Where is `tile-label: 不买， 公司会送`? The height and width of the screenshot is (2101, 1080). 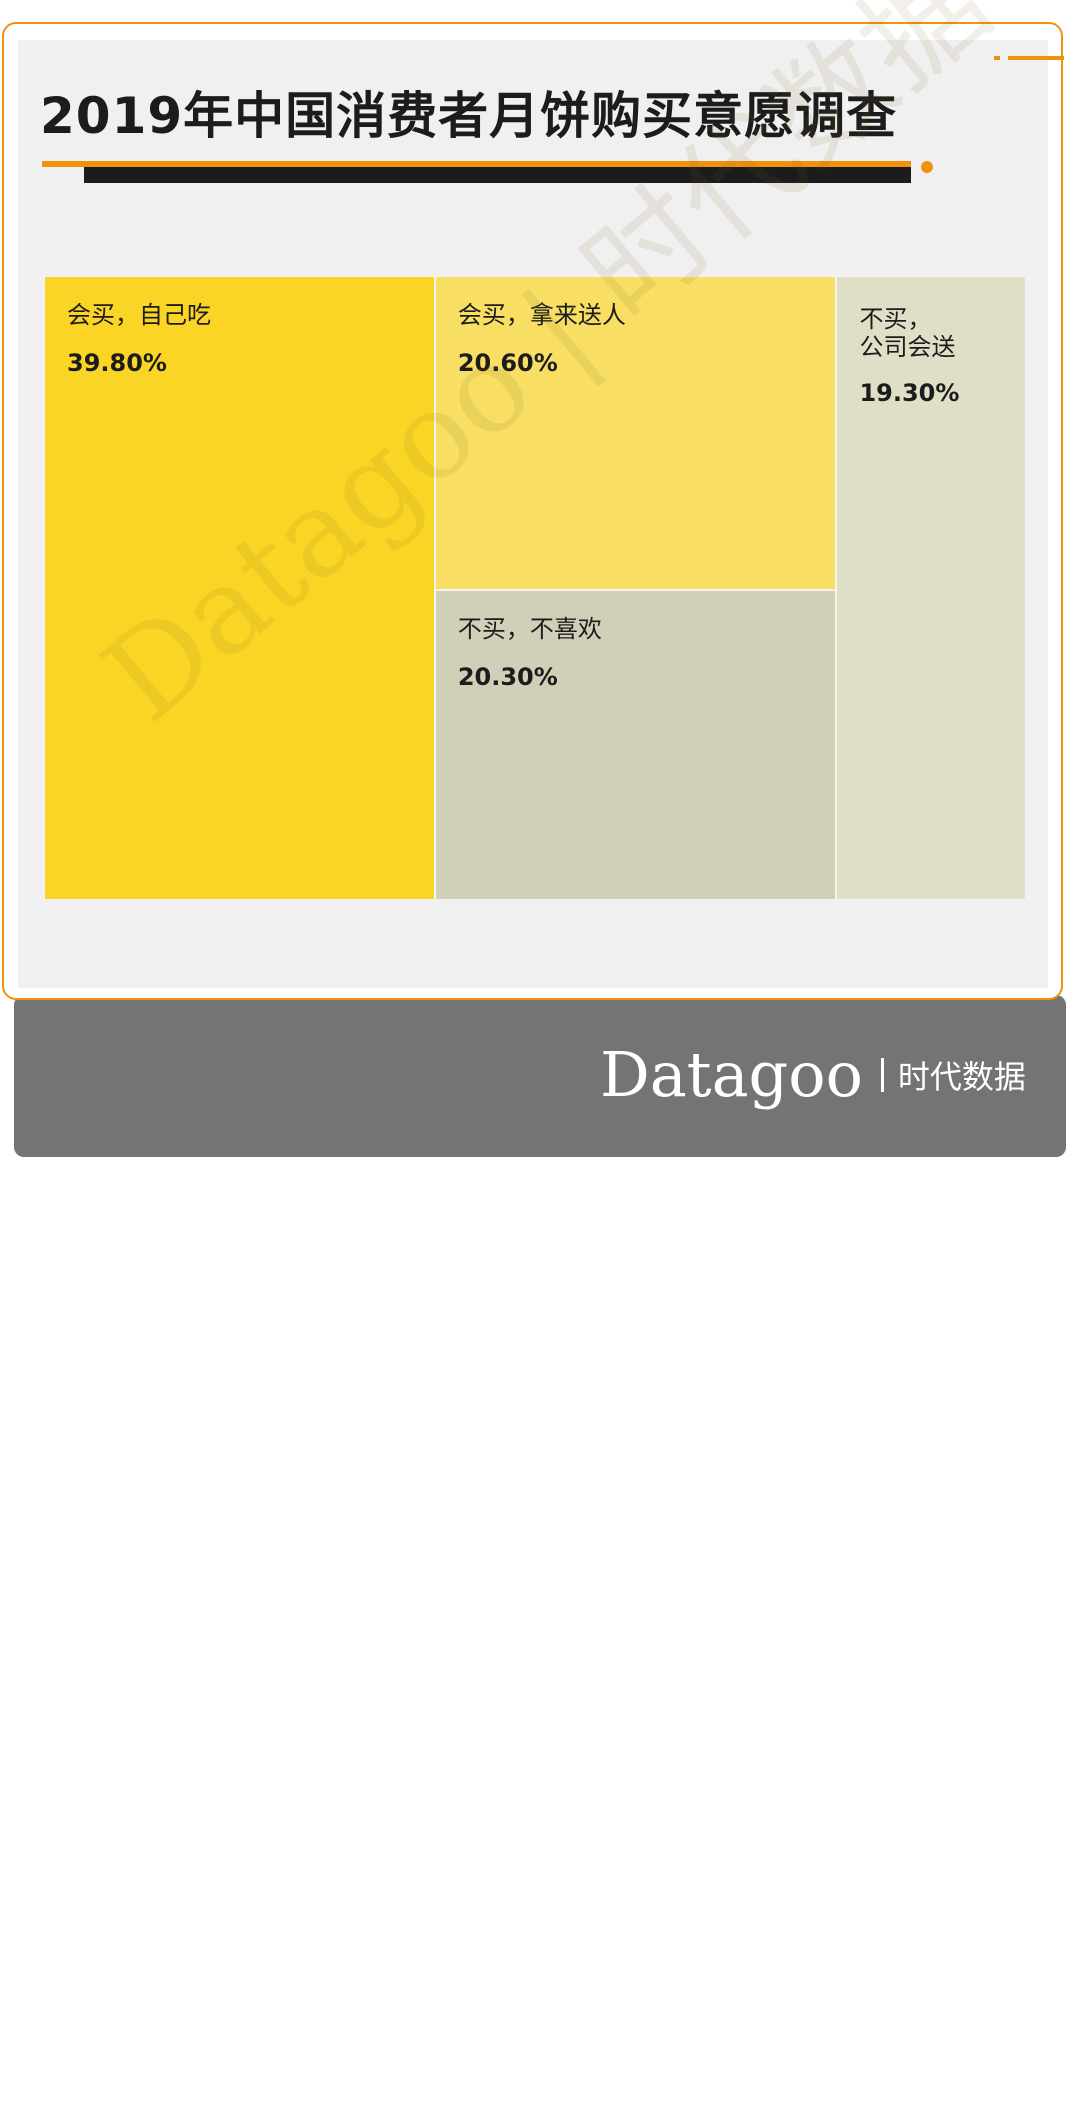 tile-label: 不买， 公司会送 is located at coordinates (907, 333).